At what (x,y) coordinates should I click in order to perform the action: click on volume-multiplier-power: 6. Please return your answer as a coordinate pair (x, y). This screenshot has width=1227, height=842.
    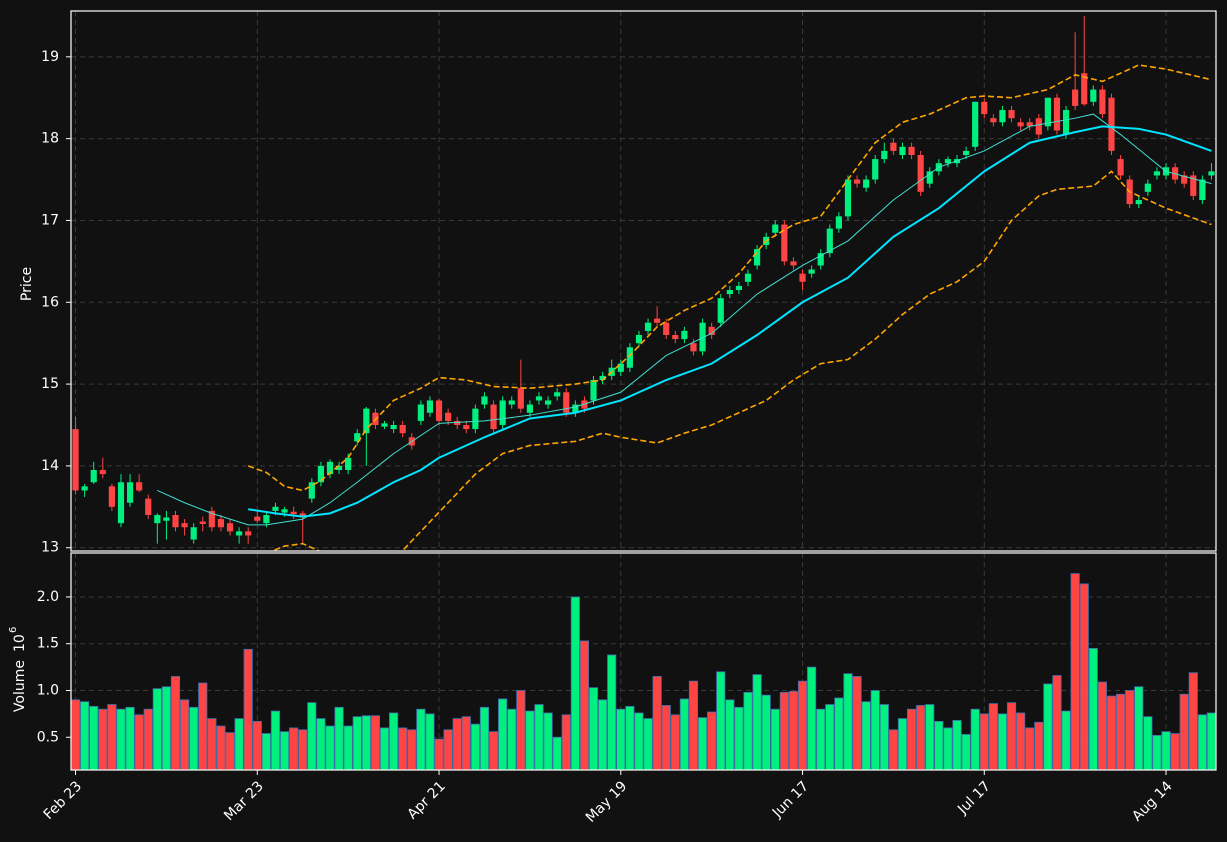
    Looking at the image, I should click on (13, 630).